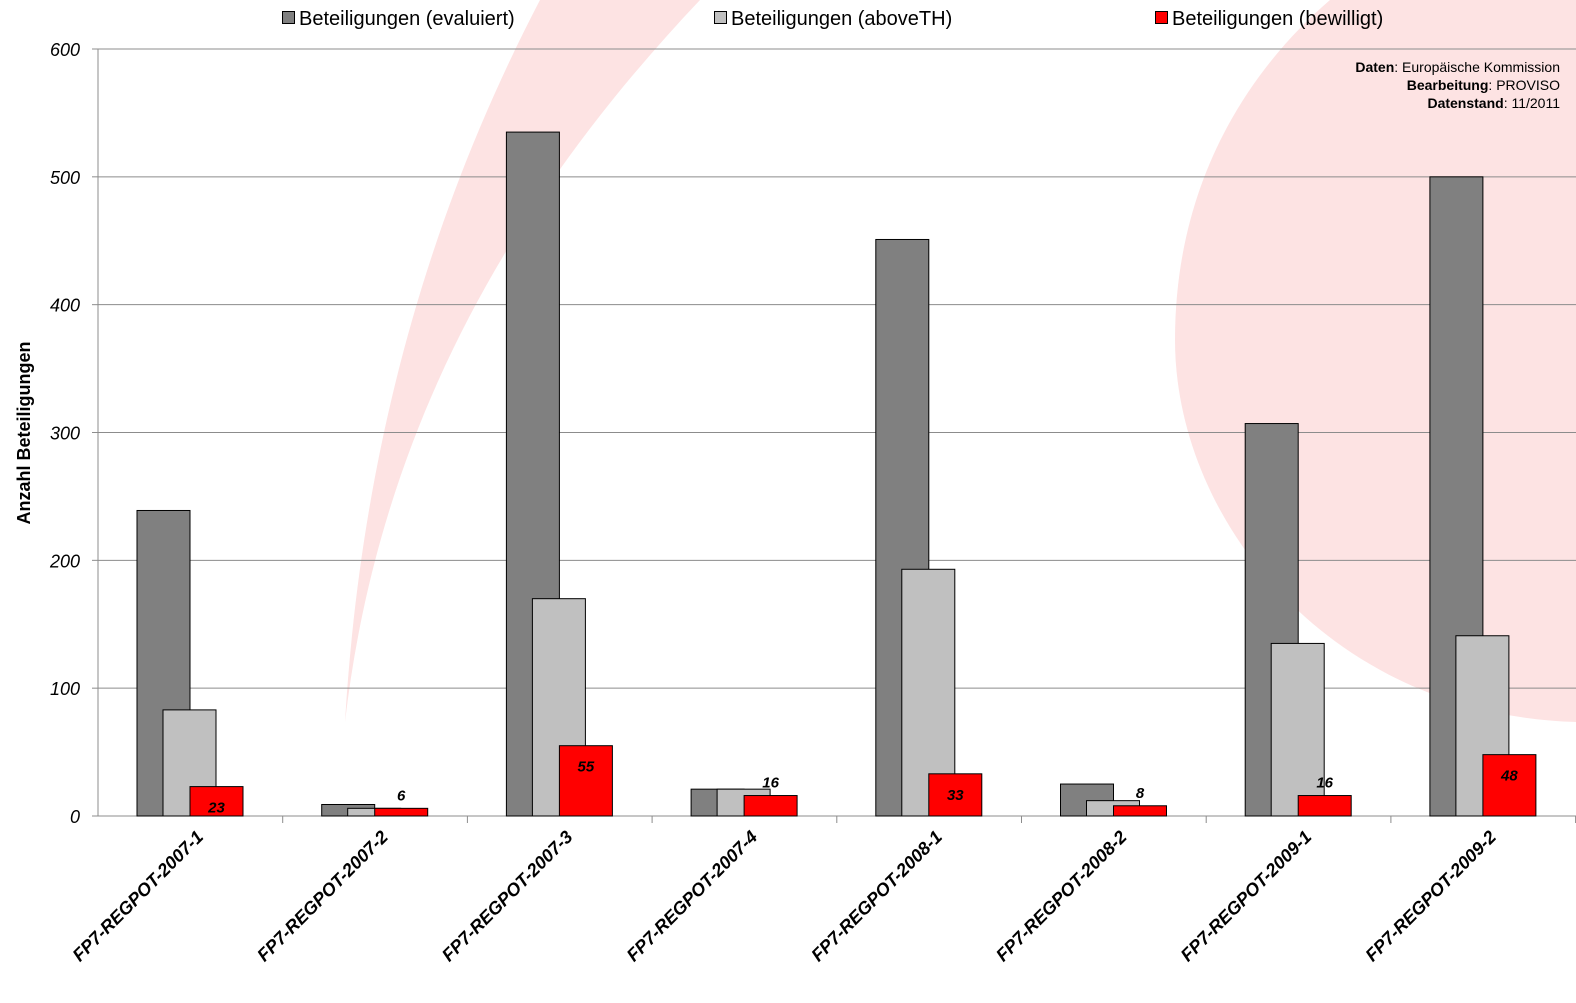 This screenshot has width=1576, height=1003. I want to click on y-tick-label: 400, so click(65, 306).